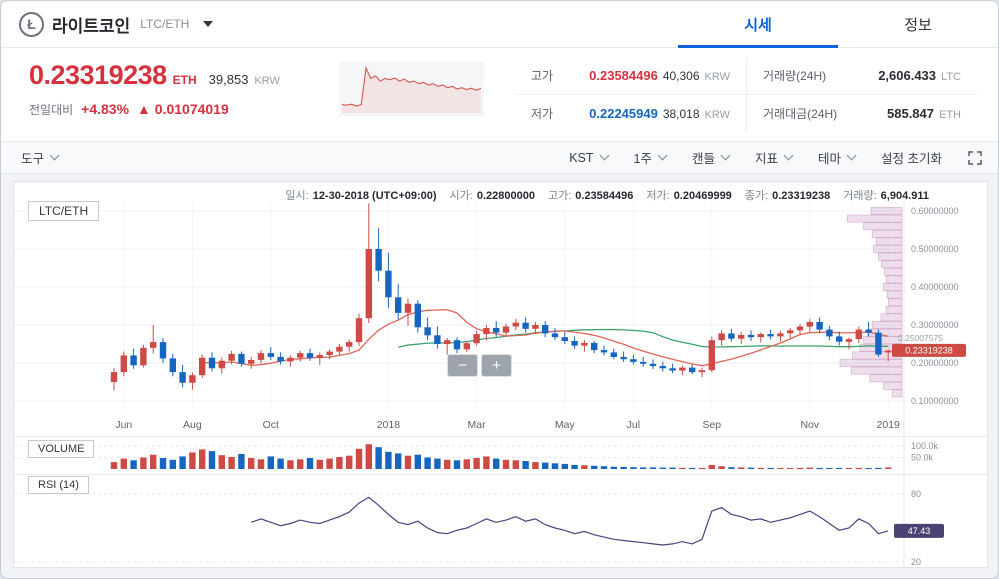  Describe the element at coordinates (479, 365) in the screenshot. I see `zoom-controls: − +` at that location.